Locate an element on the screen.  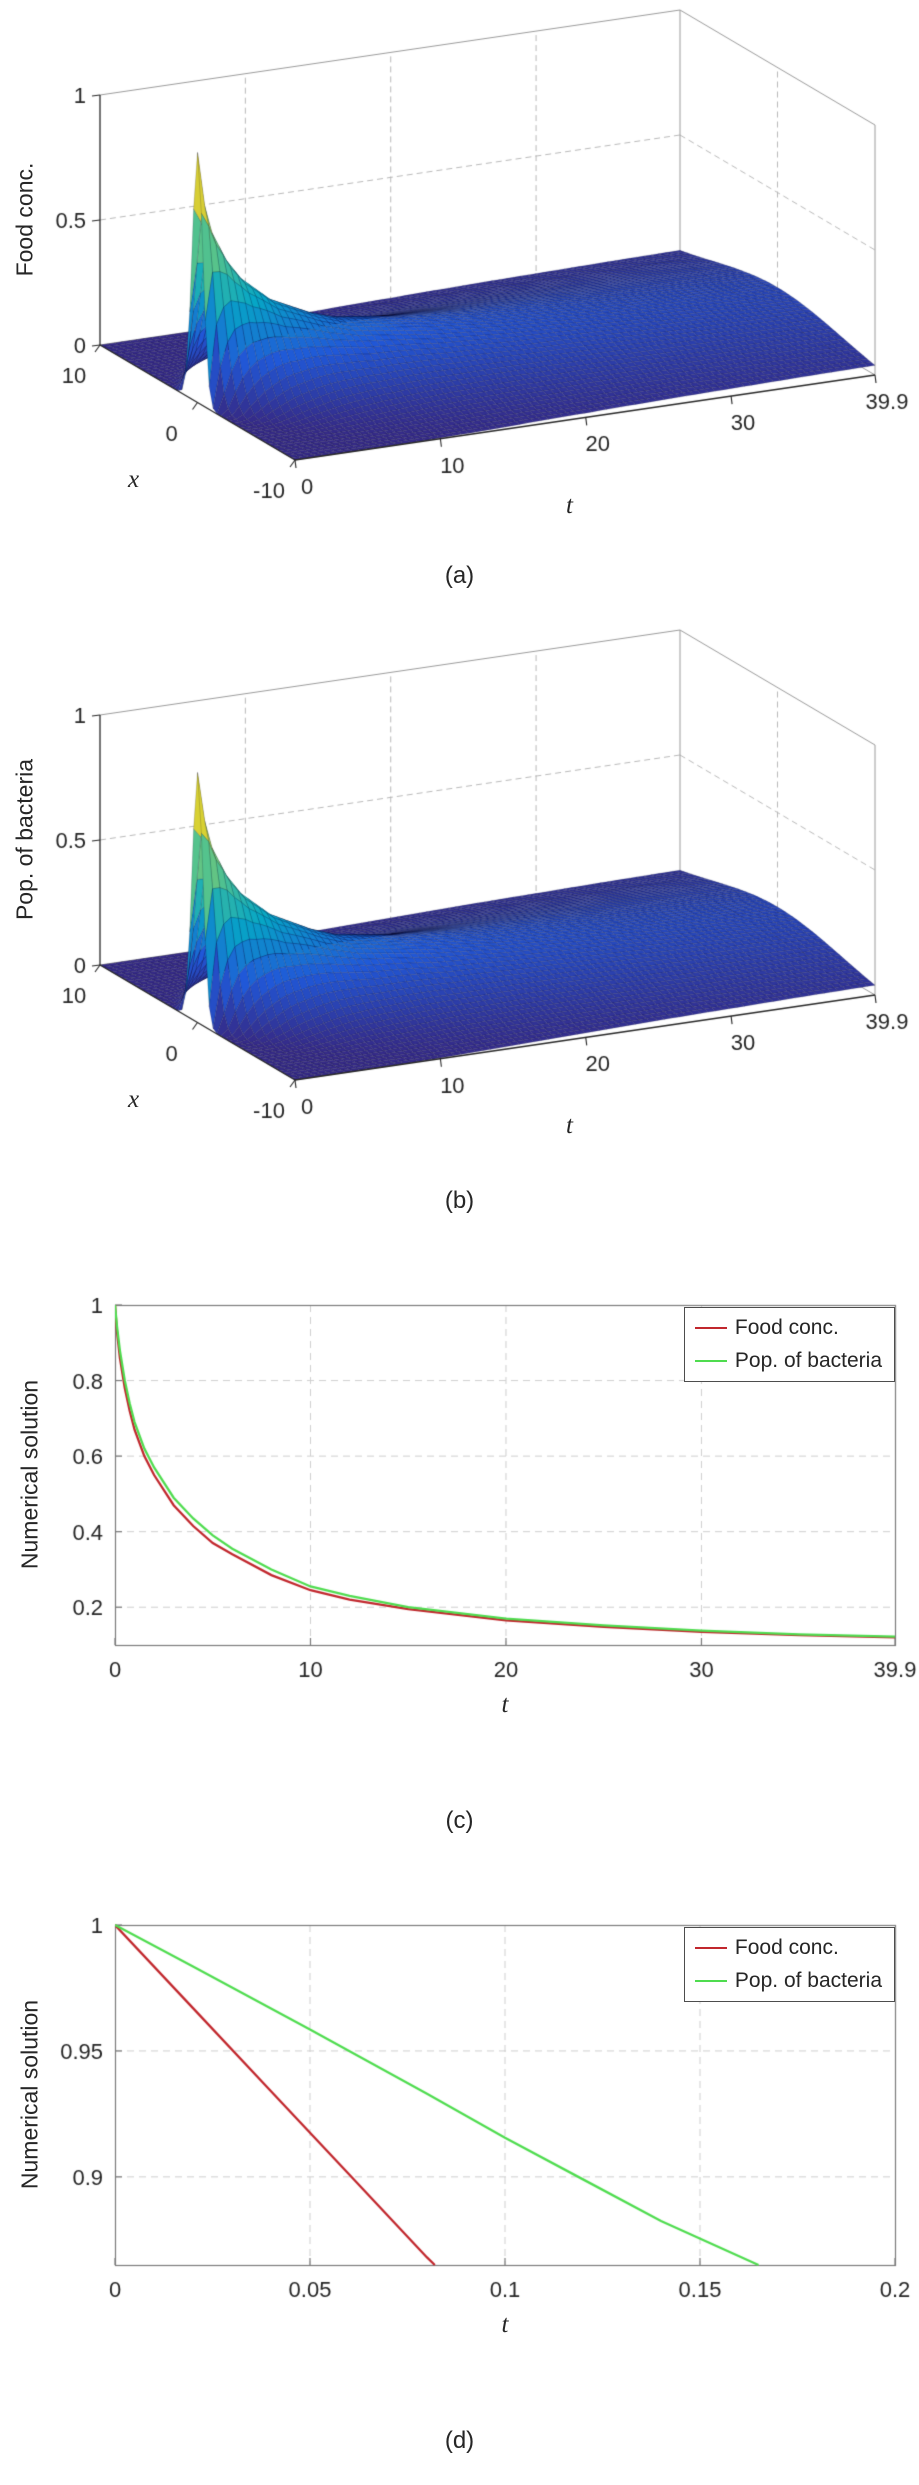
caption-a: (a) is located at coordinates (459, 575).